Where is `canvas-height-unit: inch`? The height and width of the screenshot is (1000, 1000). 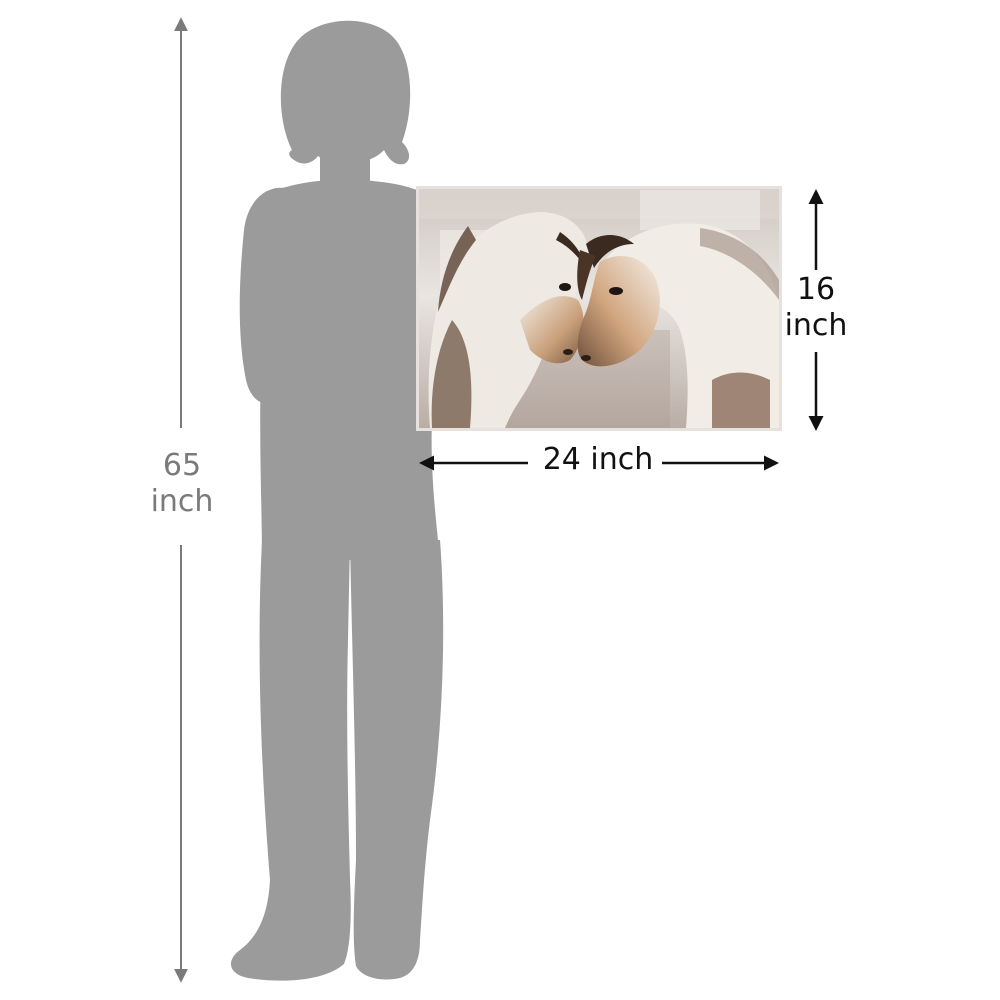 canvas-height-unit: inch is located at coordinates (816, 325).